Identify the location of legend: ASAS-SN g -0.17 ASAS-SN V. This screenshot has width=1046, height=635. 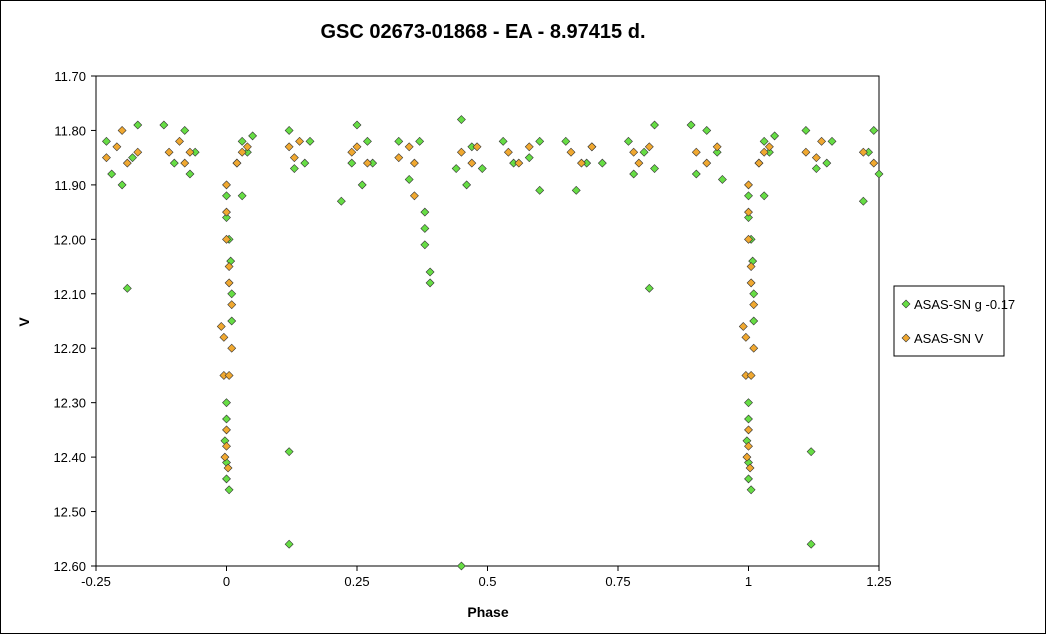
(954, 321).